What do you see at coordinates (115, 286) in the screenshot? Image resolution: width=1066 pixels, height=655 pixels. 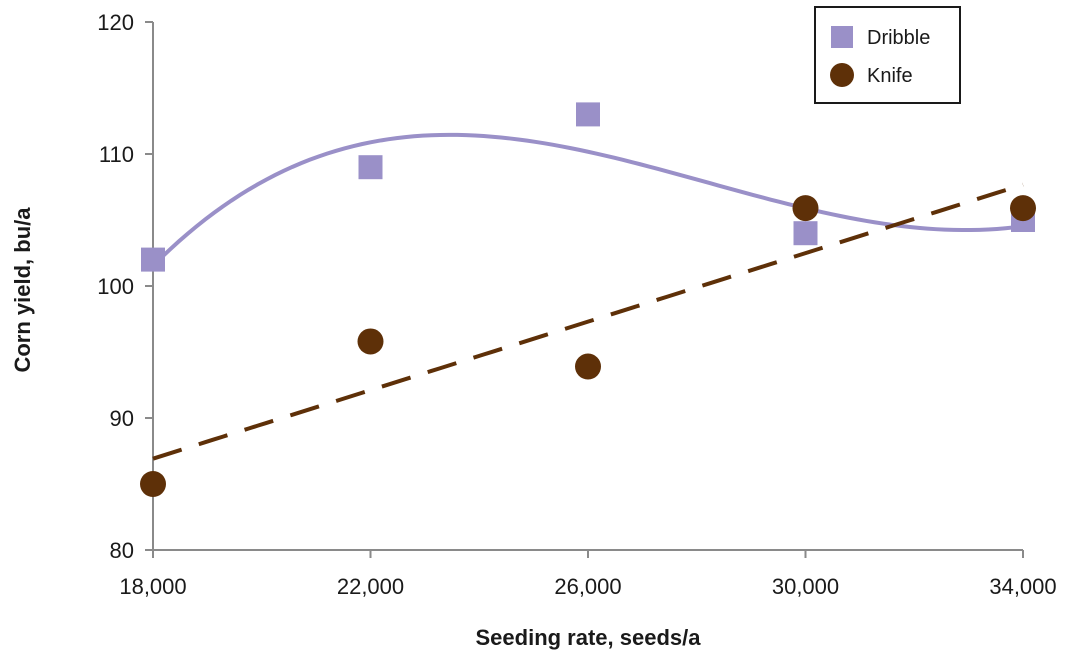 I see `y-tick-label: 100` at bounding box center [115, 286].